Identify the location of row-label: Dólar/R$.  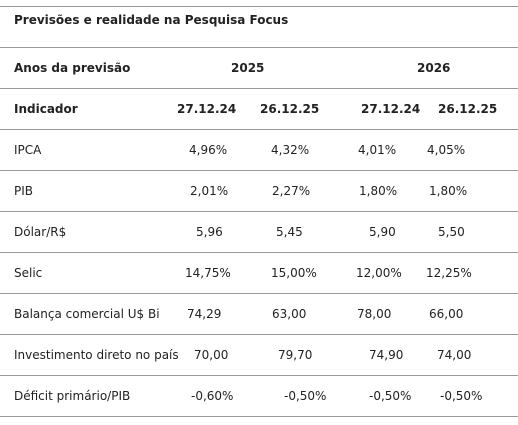
(40, 232).